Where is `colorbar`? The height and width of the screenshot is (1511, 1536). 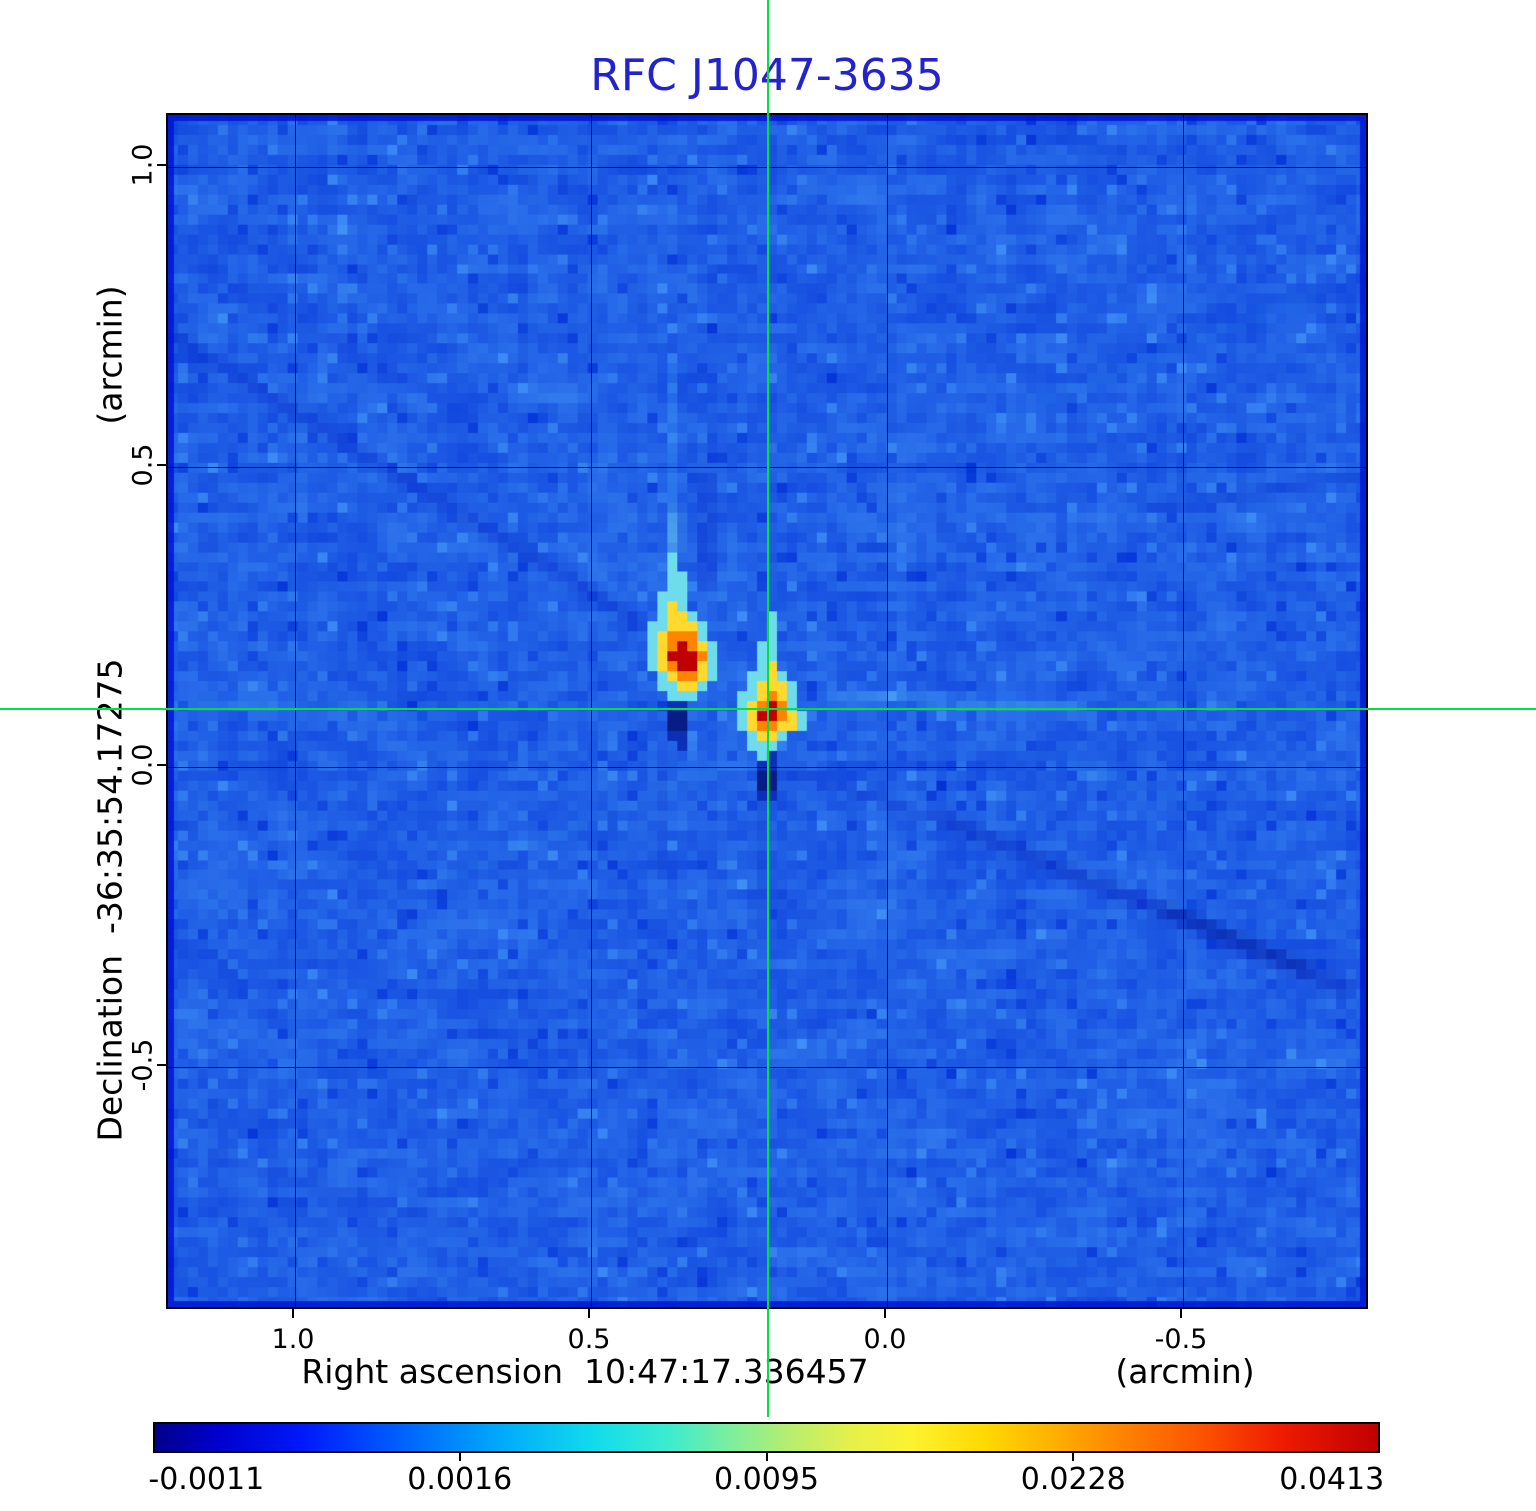 colorbar is located at coordinates (766, 1437).